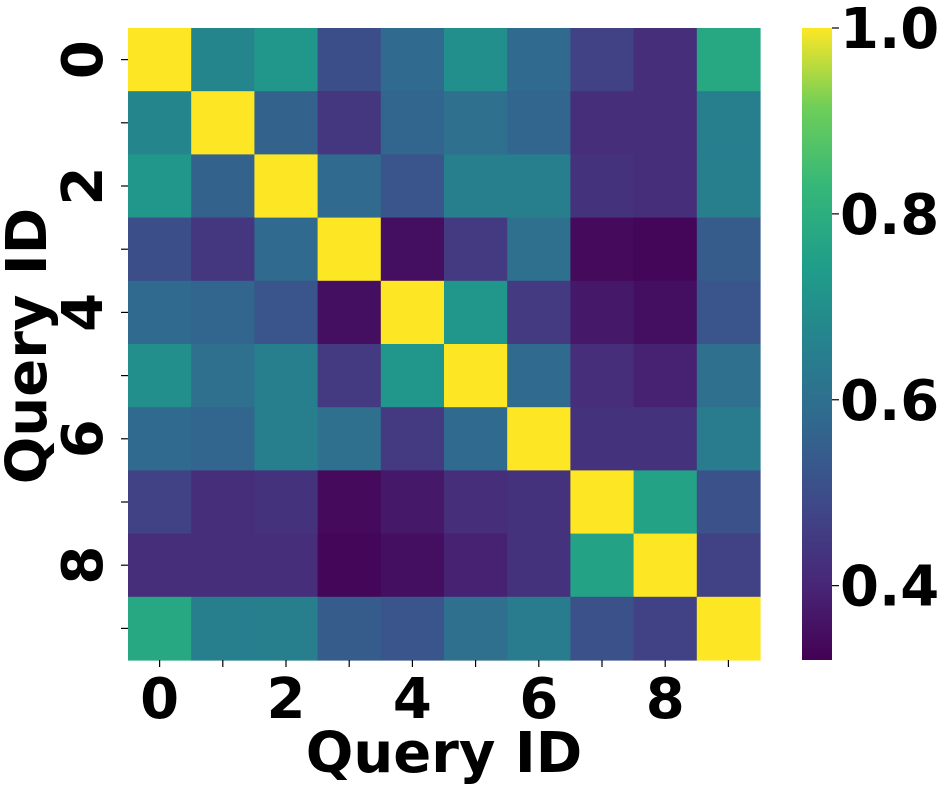  Describe the element at coordinates (538, 699) in the screenshot. I see `x-tick-label: 6` at that location.